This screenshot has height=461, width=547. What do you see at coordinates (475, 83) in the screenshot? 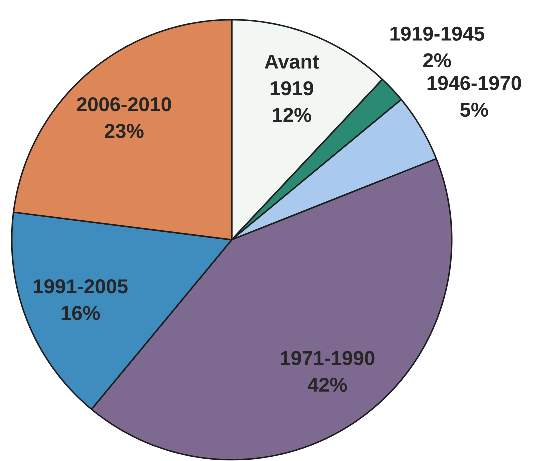
I see `slice-label: 1946-1970` at bounding box center [475, 83].